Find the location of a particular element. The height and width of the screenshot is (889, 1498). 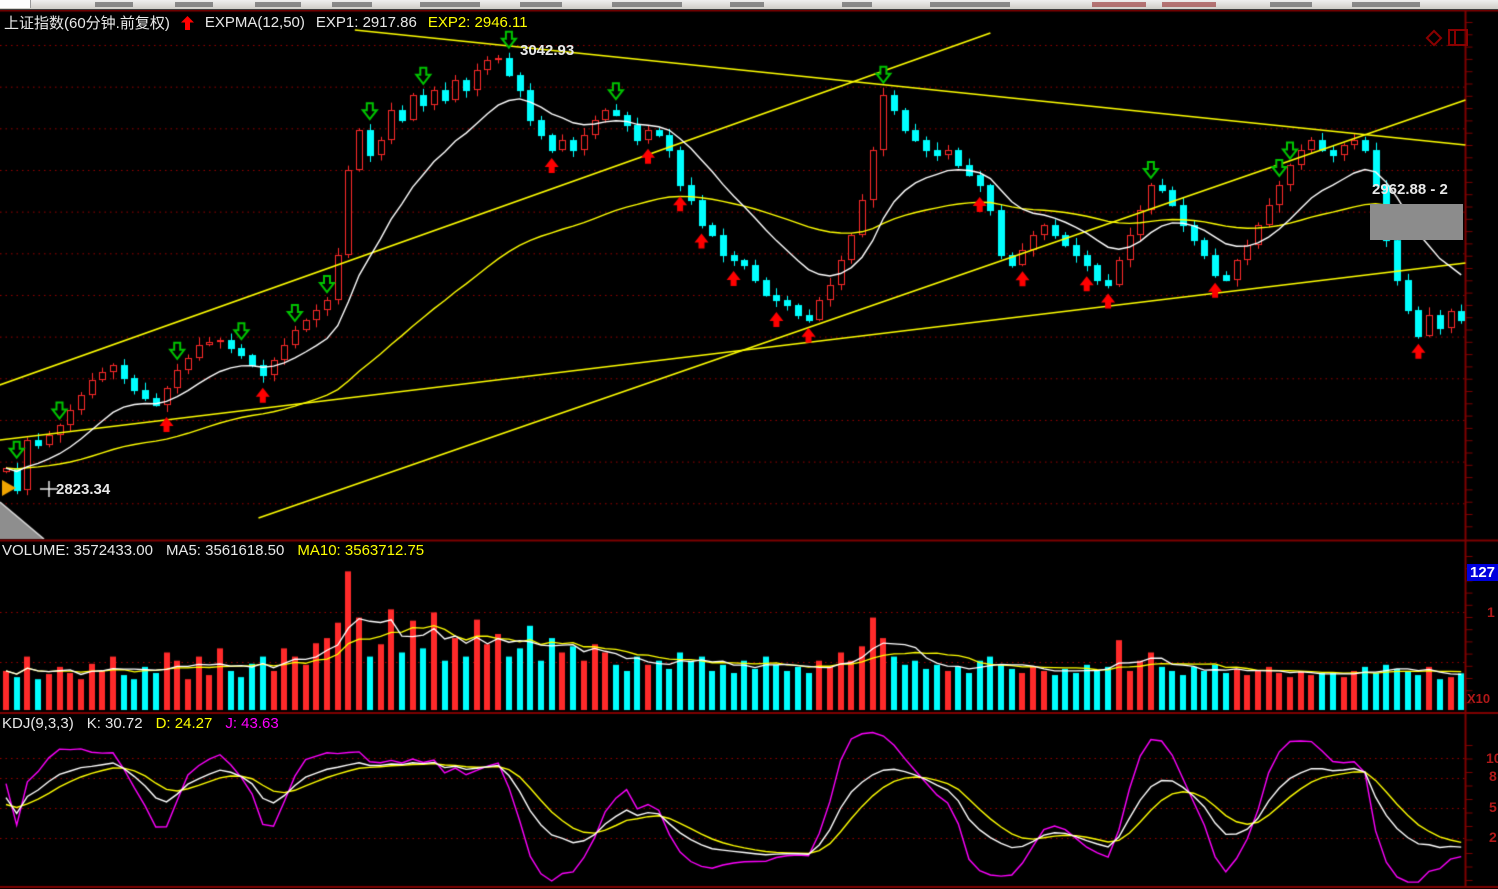

window-icon is located at coordinates (1459, 40).